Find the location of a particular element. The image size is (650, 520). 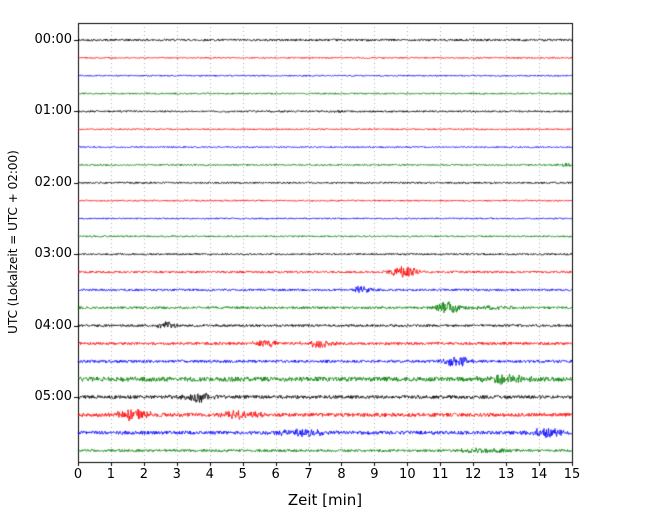

y-tick-label: 05:00 is located at coordinates (53, 396).